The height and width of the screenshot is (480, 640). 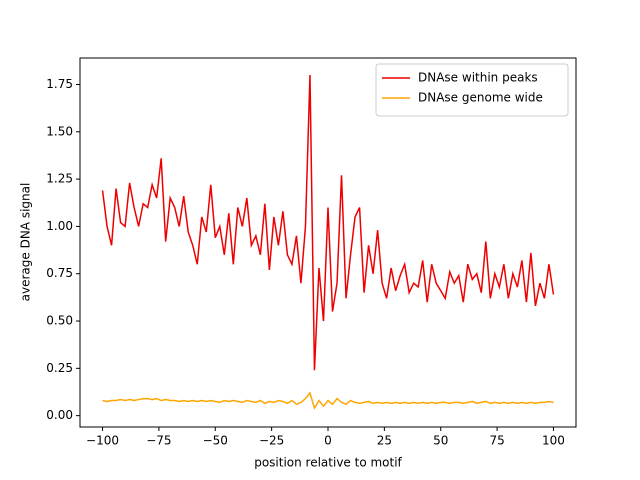 What do you see at coordinates (59, 226) in the screenshot?
I see `y-tick-label: 1.00` at bounding box center [59, 226].